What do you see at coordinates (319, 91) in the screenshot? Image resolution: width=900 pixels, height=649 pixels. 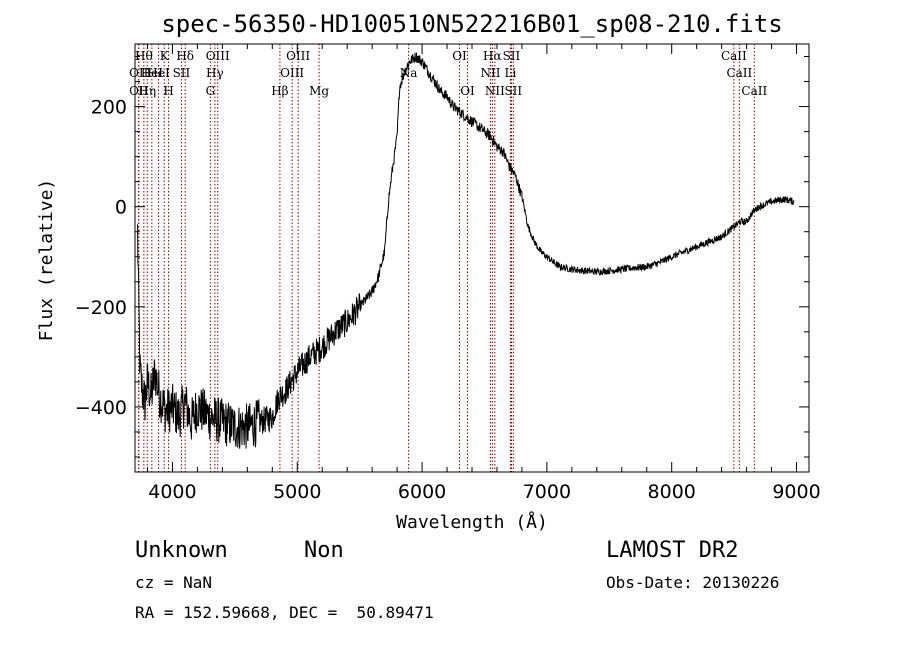 I see `marker-label: Mg` at bounding box center [319, 91].